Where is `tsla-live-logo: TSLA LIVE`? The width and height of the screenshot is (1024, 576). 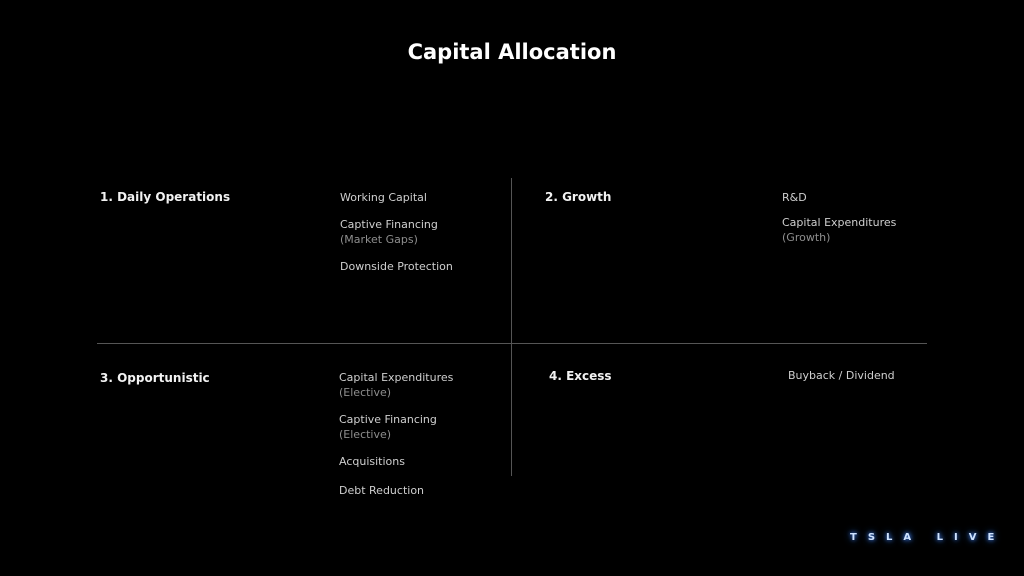 tsla-live-logo: TSLA LIVE is located at coordinates (928, 537).